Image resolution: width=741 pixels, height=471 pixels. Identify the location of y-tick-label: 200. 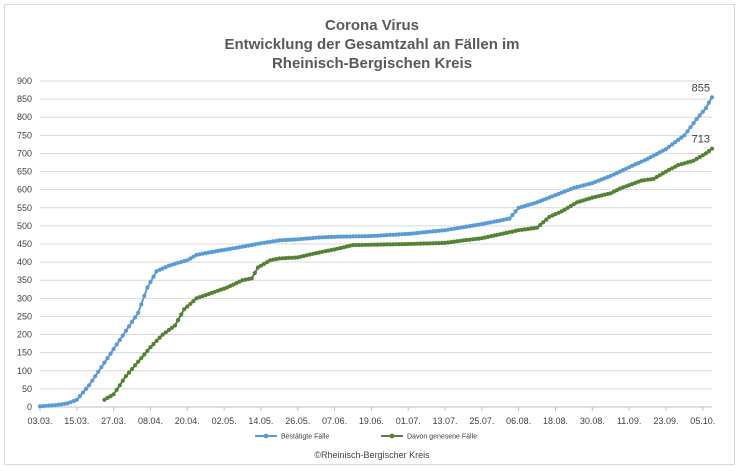
(24, 335).